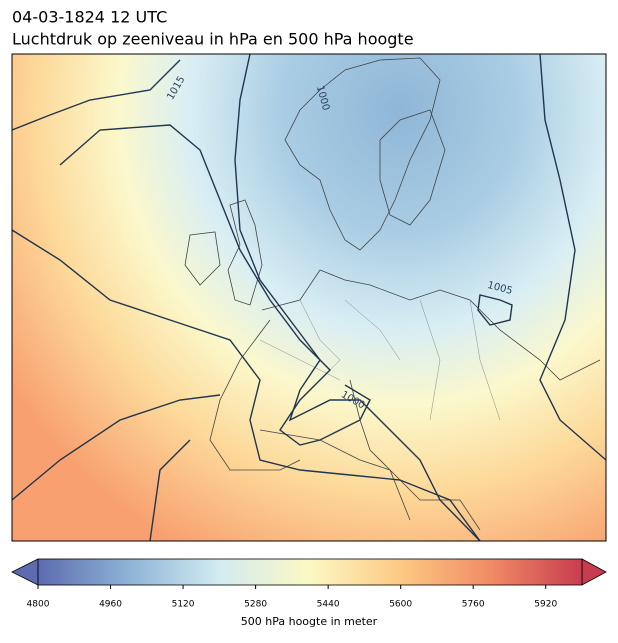 Image resolution: width=618 pixels, height=643 pixels. I want to click on colorbar-extend-max, so click(594, 572).